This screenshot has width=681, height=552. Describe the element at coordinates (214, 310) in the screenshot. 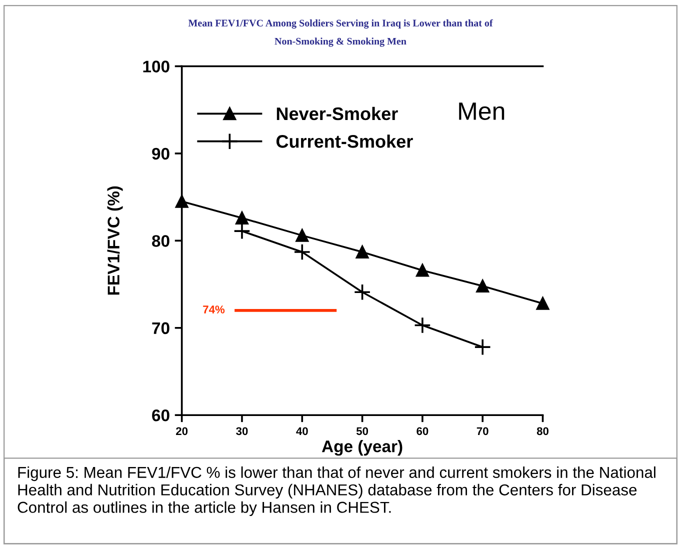

I see `annotation: 74%` at that location.